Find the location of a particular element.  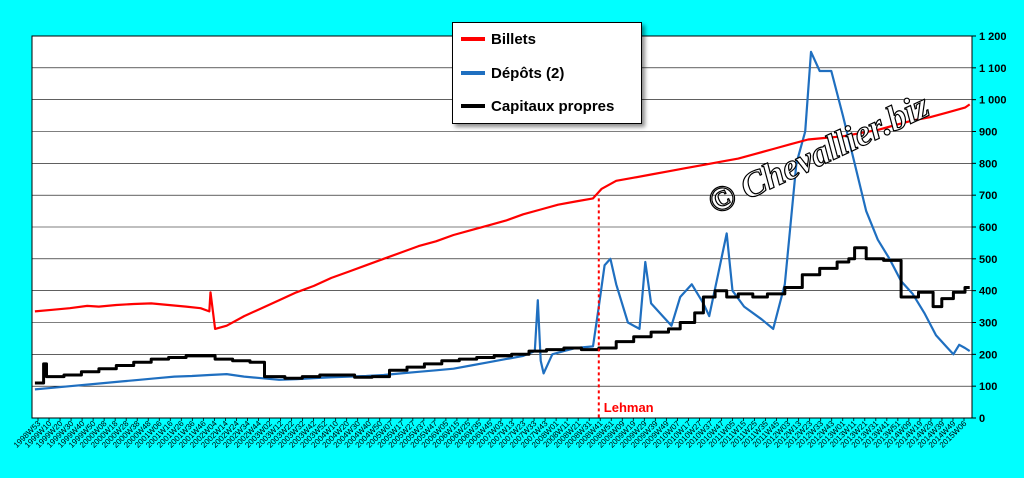

y-tick-label: 100 is located at coordinates (988, 387).